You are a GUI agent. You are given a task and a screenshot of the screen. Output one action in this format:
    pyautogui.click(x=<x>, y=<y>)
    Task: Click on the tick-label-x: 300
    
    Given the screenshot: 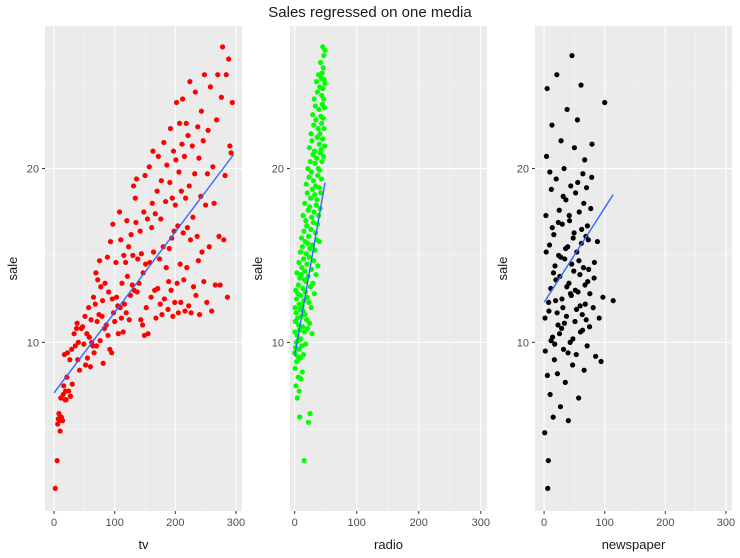 What is the action you would take?
    pyautogui.click(x=236, y=523)
    